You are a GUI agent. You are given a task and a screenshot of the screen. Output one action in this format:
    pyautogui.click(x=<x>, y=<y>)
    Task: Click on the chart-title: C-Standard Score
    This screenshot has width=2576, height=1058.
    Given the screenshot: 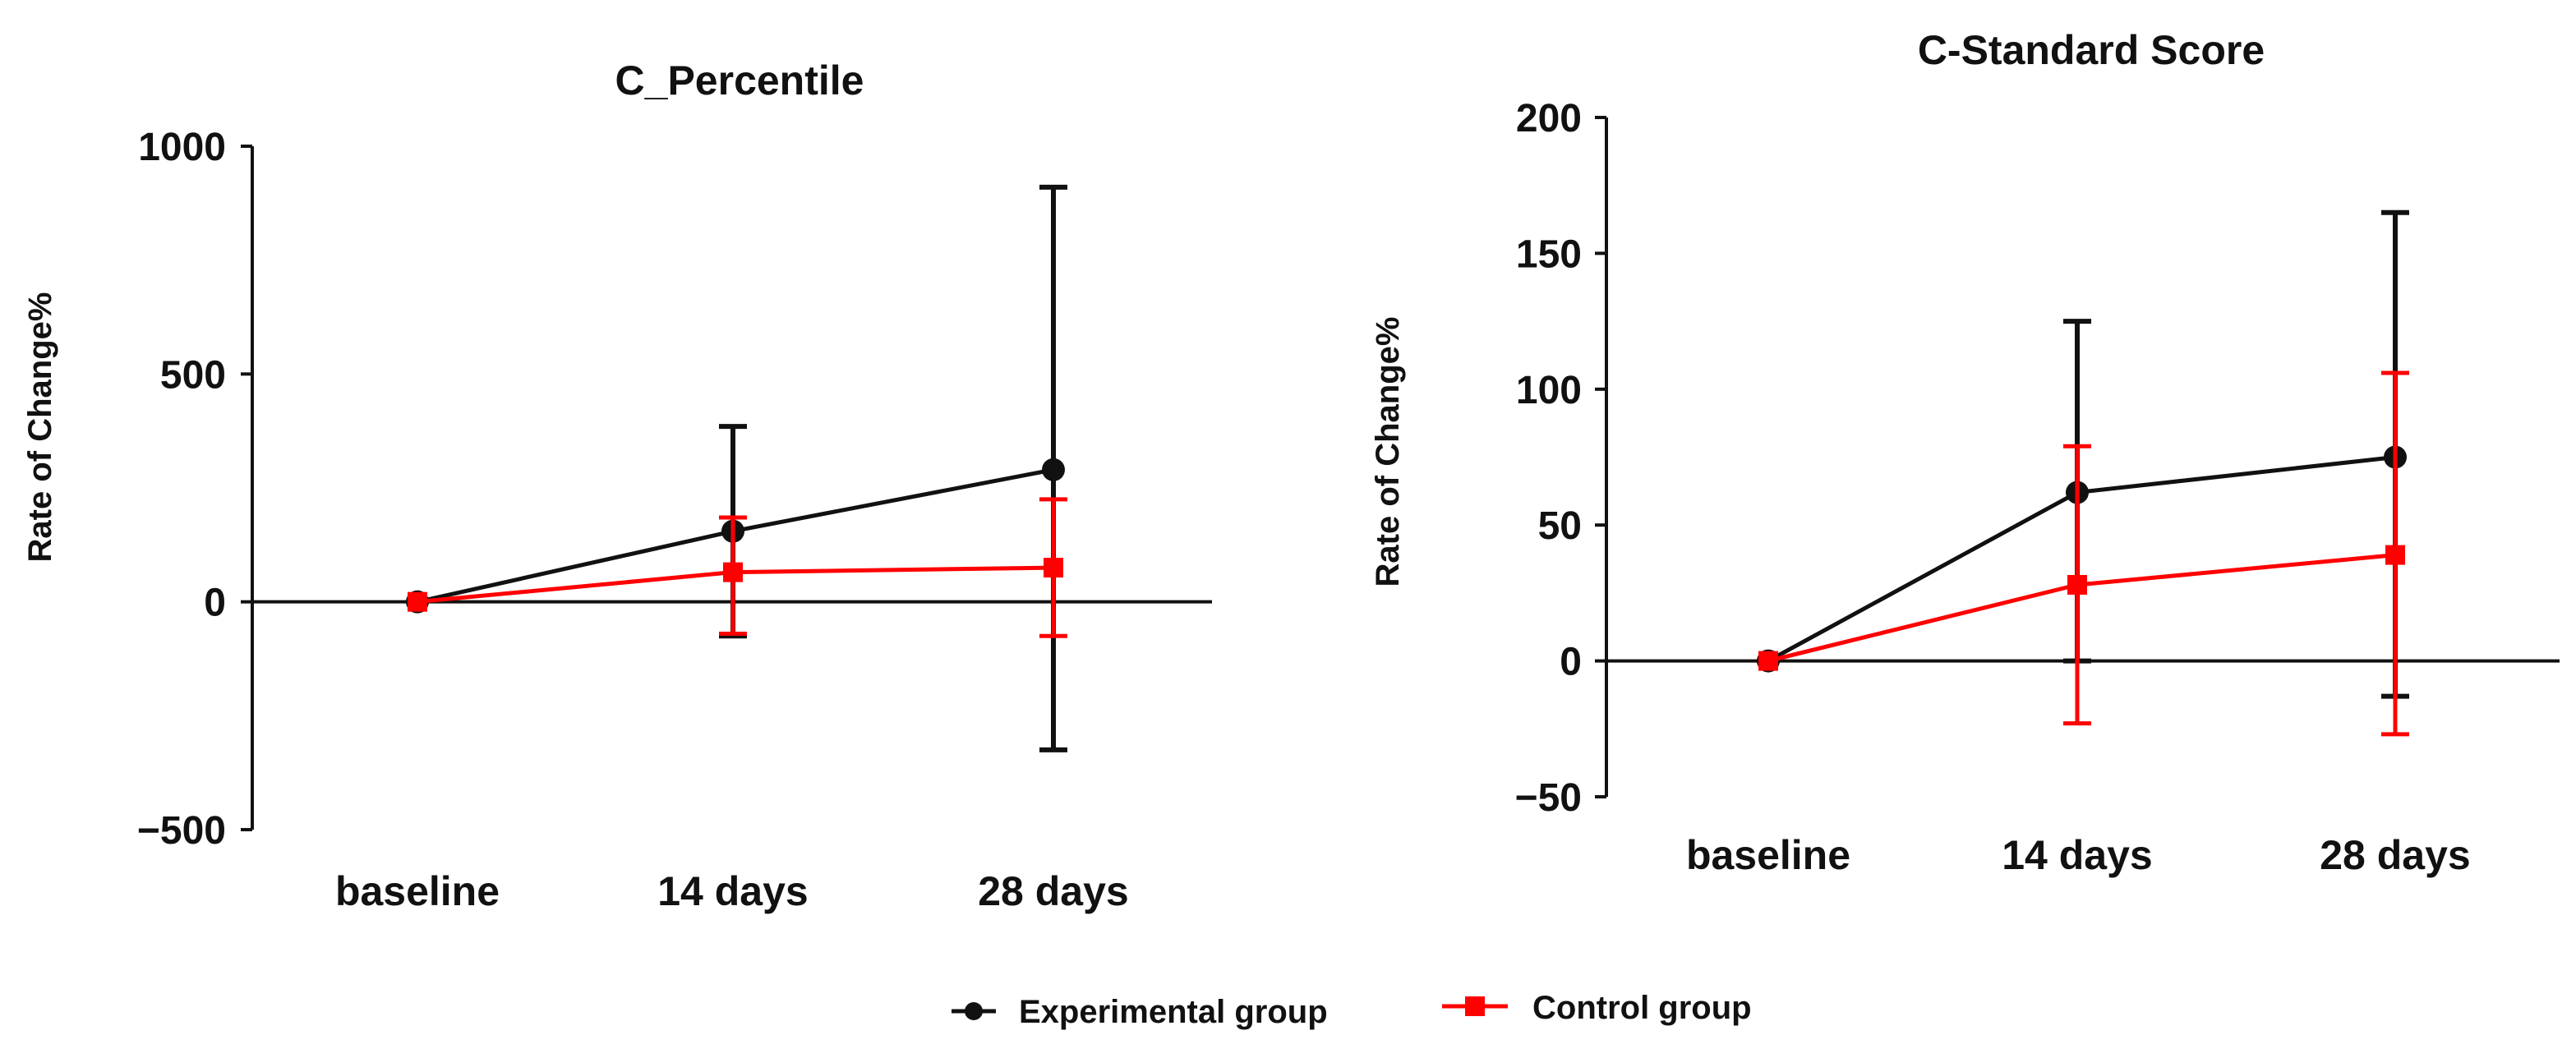 What is the action you would take?
    pyautogui.click(x=2091, y=50)
    